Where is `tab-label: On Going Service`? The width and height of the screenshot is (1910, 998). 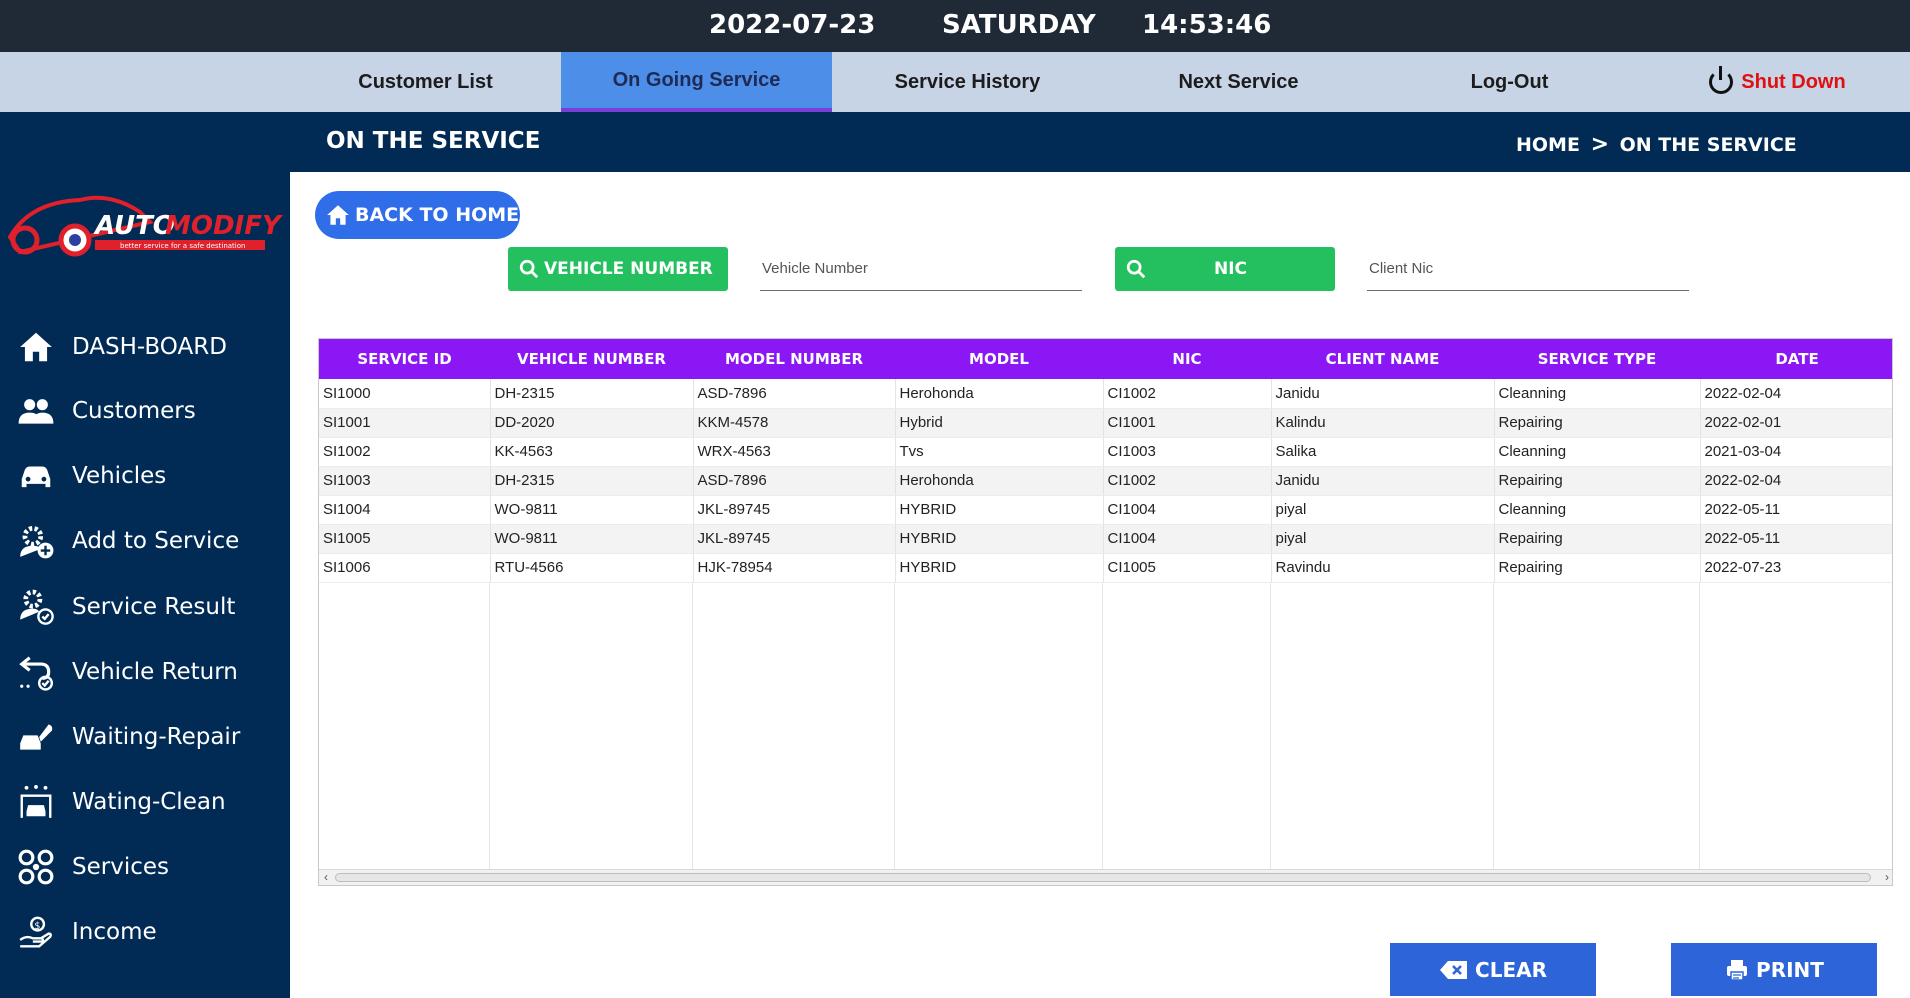
tab-label: On Going Service is located at coordinates (696, 79).